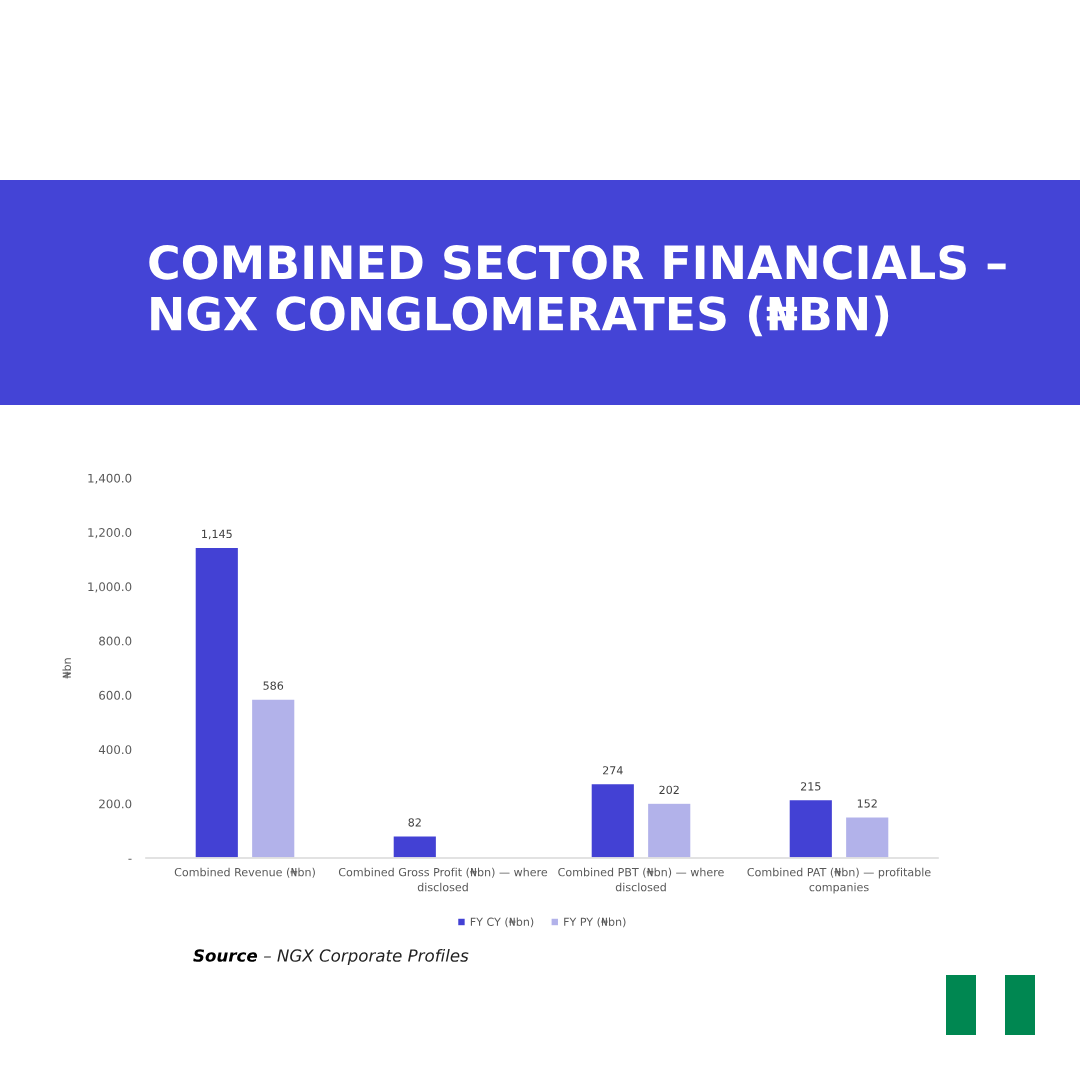  What do you see at coordinates (110, 587) in the screenshot?
I see `y-tick-label: 1,000.0` at bounding box center [110, 587].